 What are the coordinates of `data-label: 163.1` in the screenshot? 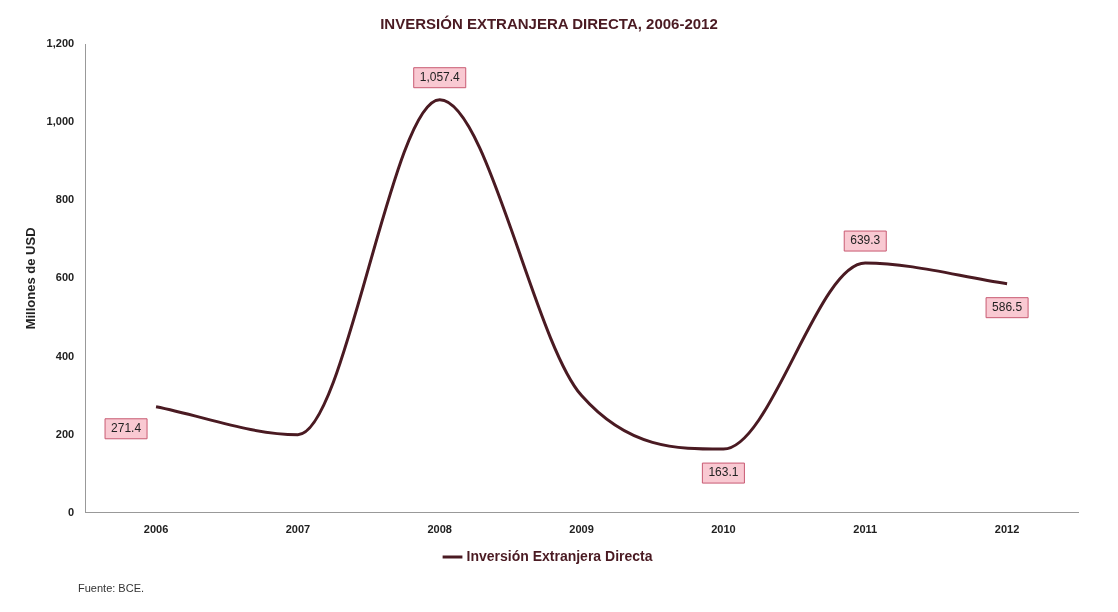 It's located at (723, 472).